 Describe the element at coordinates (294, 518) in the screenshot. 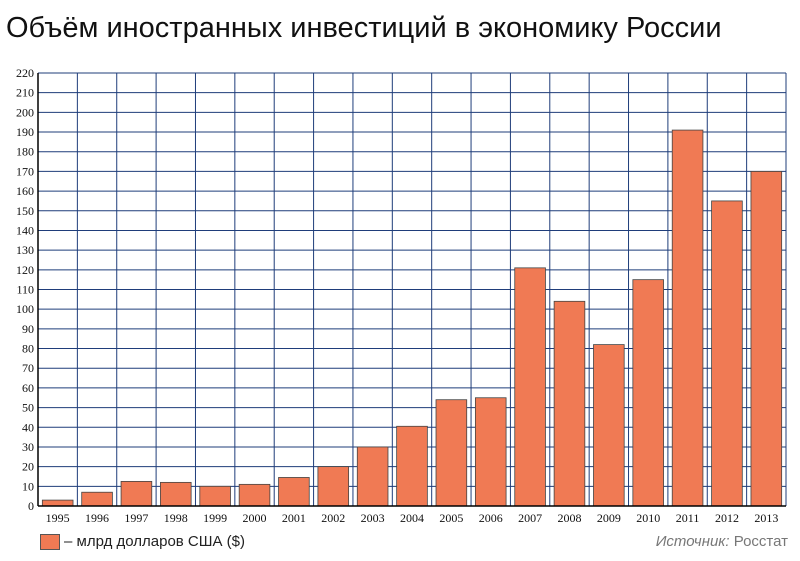

I see `x-tick-label: 2001` at that location.